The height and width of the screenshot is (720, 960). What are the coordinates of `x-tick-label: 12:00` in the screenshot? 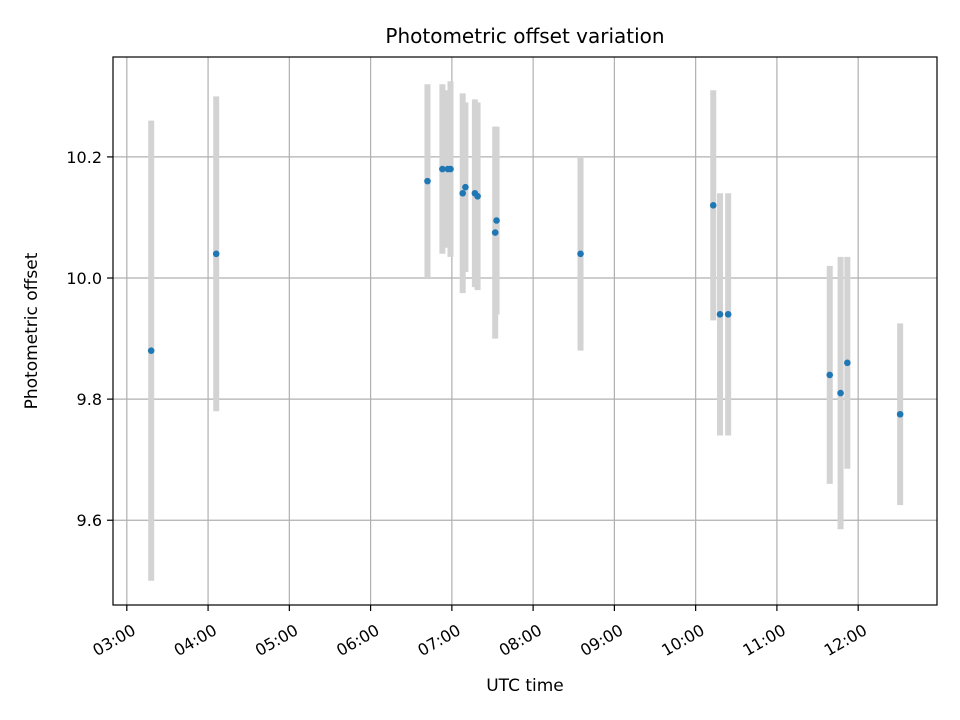 It's located at (845, 640).